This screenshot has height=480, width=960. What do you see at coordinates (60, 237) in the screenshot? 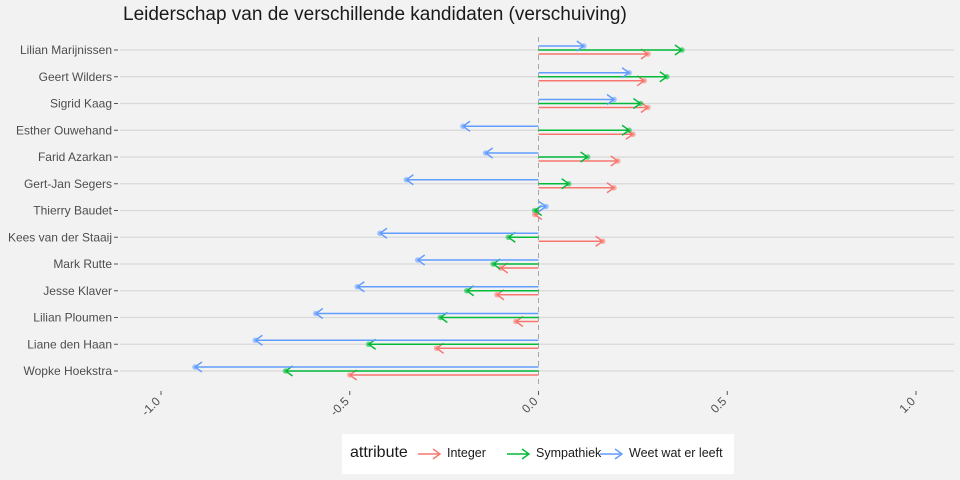
I see `y-tick-label: Kees van der Staaij` at bounding box center [60, 237].